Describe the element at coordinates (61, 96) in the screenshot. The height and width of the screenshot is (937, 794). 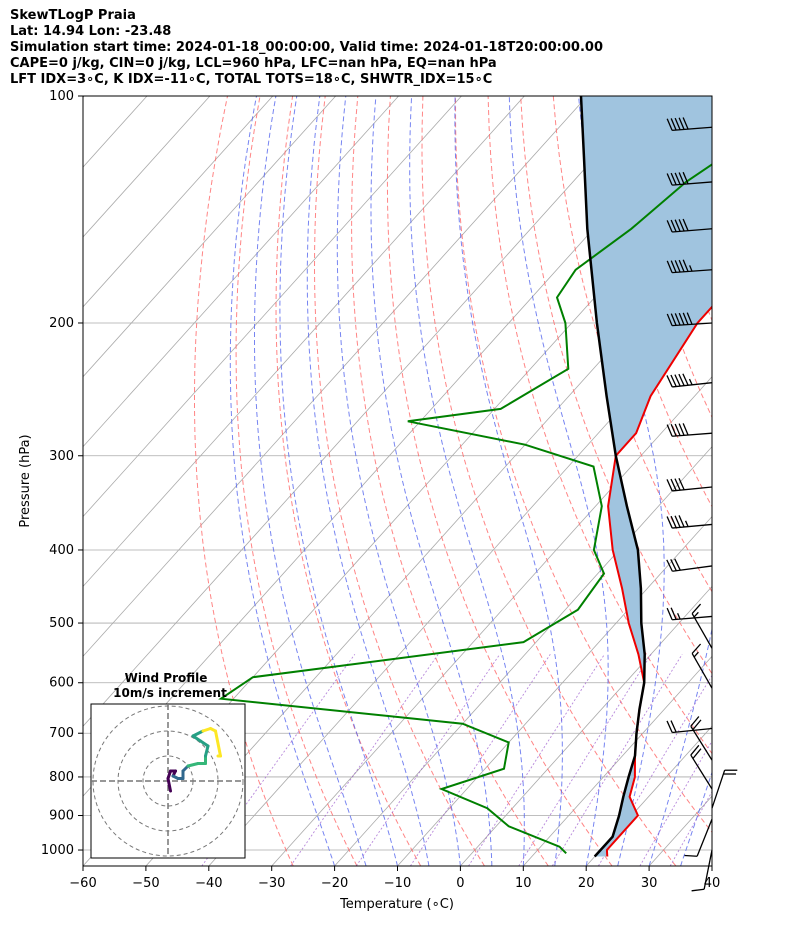
I see `y-tick-label: 100` at that location.